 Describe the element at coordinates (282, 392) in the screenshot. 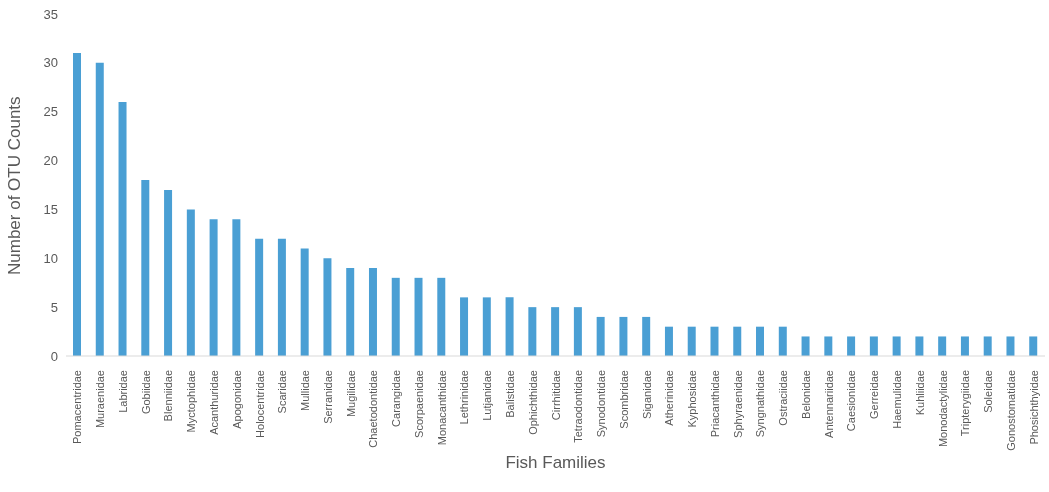

I see `x-tick-label: Scaridae` at that location.